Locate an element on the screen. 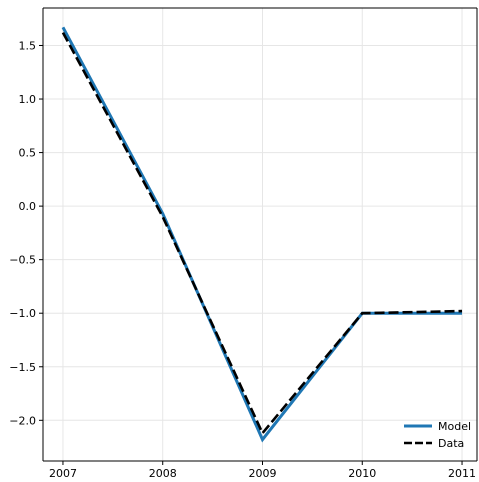 Image resolution: width=479 pixels, height=482 pixels. y-tick-label: 1.5 is located at coordinates (28, 45).